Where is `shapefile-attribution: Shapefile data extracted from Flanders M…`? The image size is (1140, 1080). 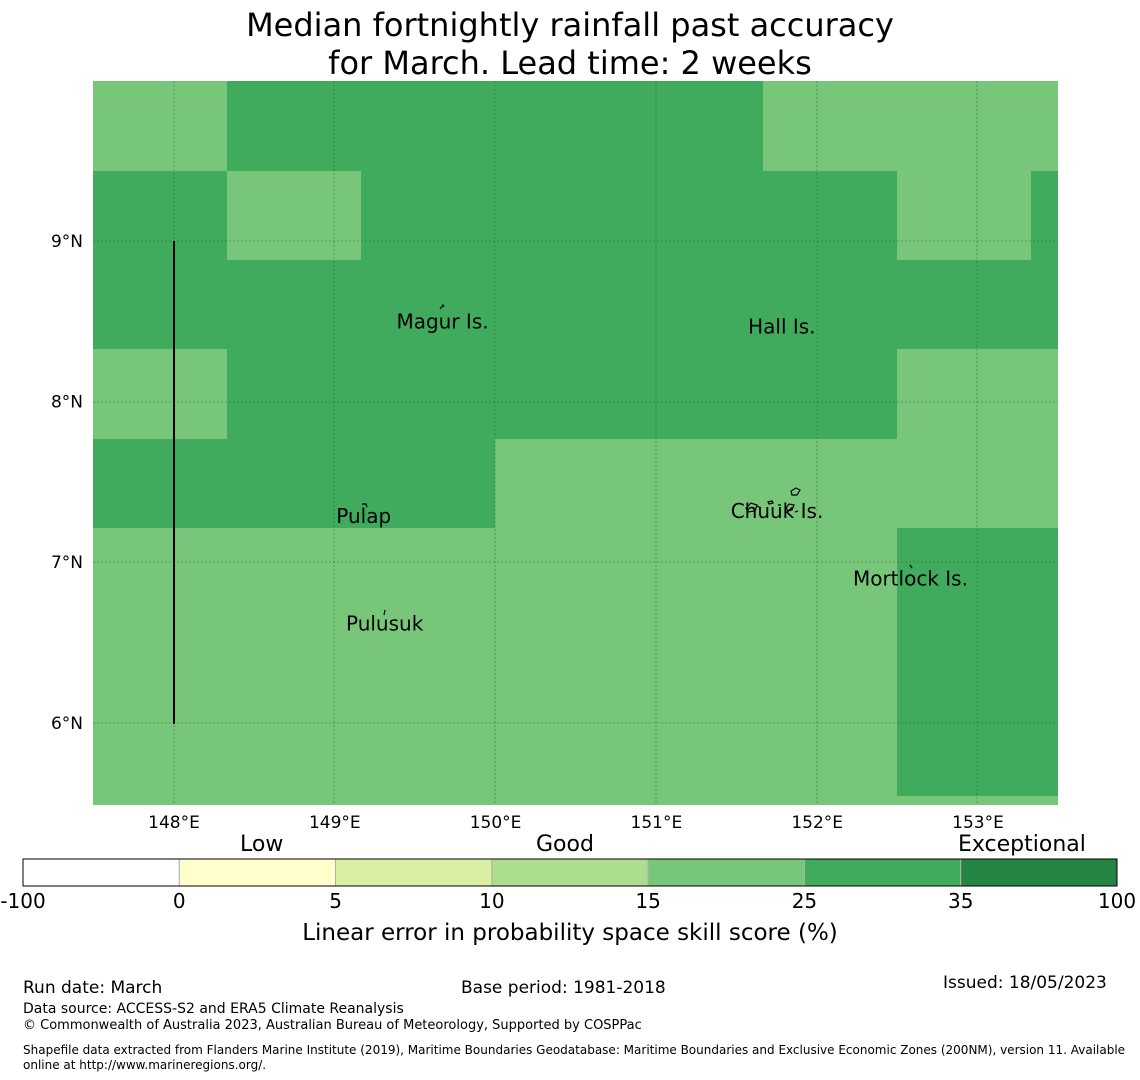
shapefile-attribution: Shapefile data extracted from Flanders M… is located at coordinates (574, 1057).